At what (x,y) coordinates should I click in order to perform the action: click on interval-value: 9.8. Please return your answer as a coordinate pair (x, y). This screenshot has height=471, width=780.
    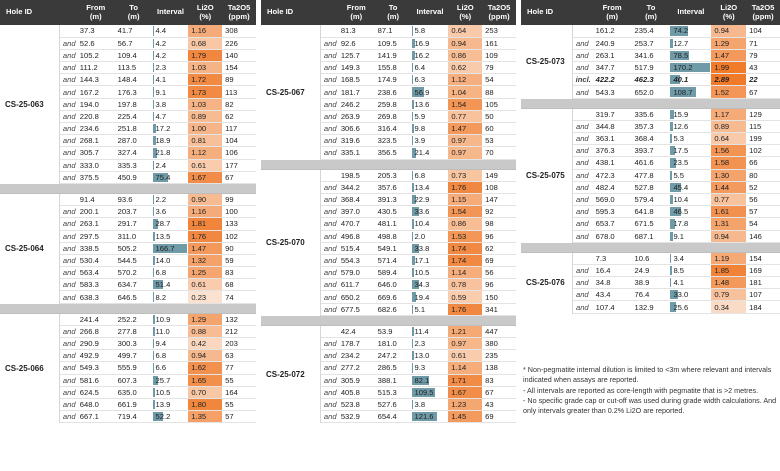
    Looking at the image, I should click on (430, 129).